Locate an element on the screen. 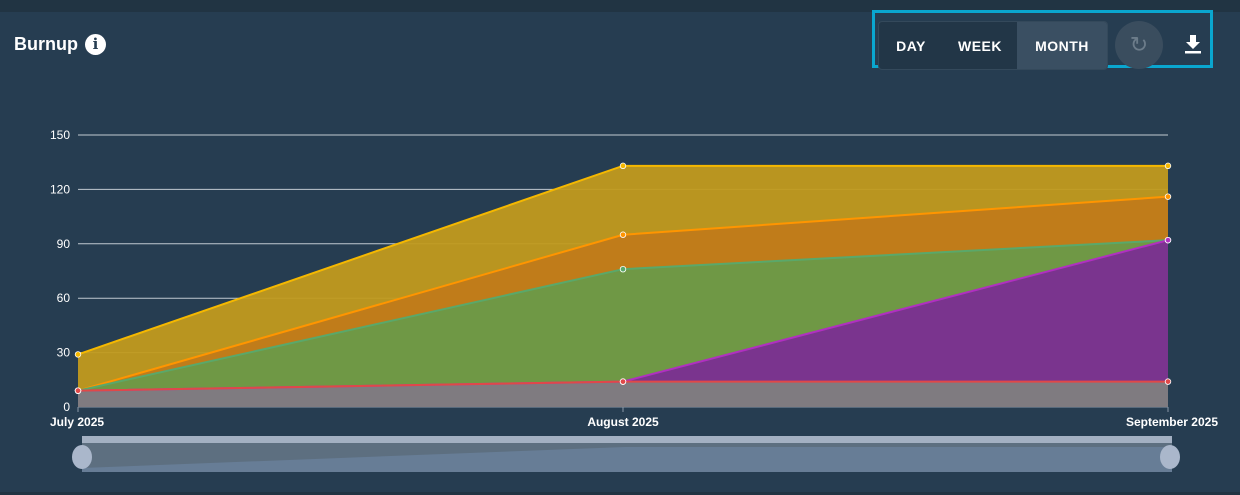 This screenshot has width=1240, height=495. y-tick-label: 0 is located at coordinates (66, 407).